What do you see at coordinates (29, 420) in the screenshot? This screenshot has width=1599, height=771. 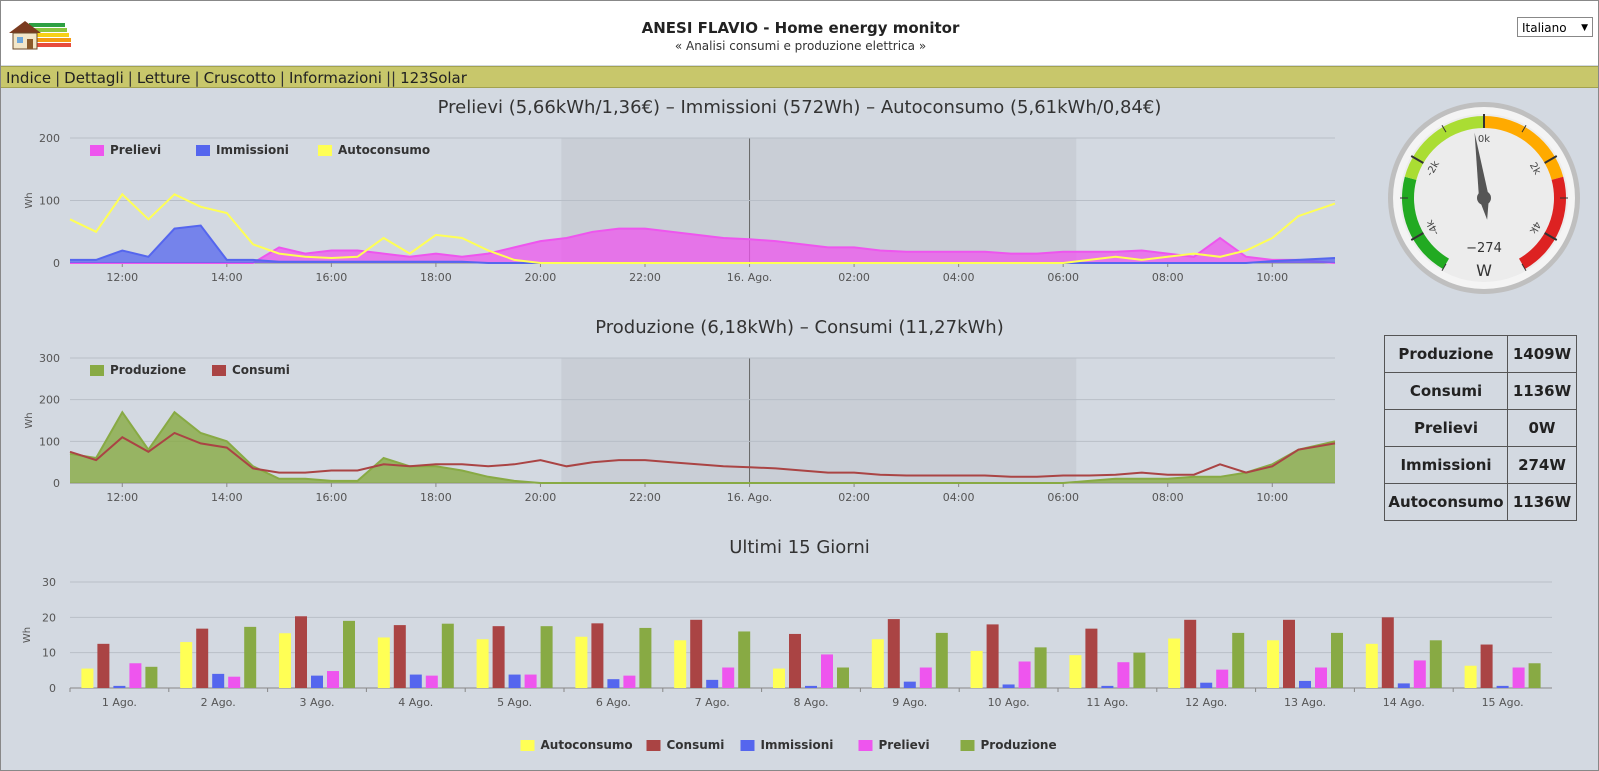 I see `y-axis-label: Wh` at bounding box center [29, 420].